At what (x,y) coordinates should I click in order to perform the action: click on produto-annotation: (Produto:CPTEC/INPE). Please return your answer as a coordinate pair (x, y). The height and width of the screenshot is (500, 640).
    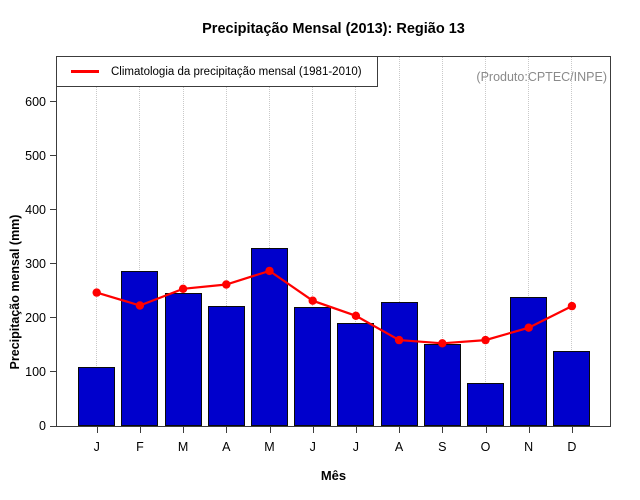
    Looking at the image, I should click on (541, 77).